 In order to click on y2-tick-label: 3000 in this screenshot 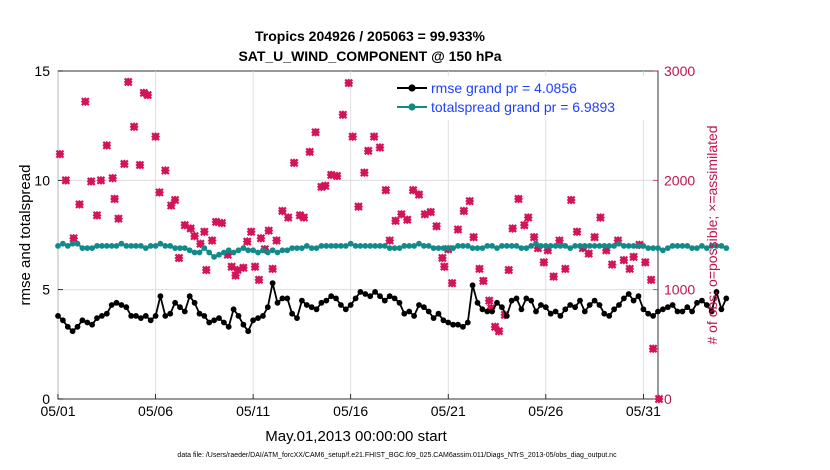, I will do `click(679, 71)`.